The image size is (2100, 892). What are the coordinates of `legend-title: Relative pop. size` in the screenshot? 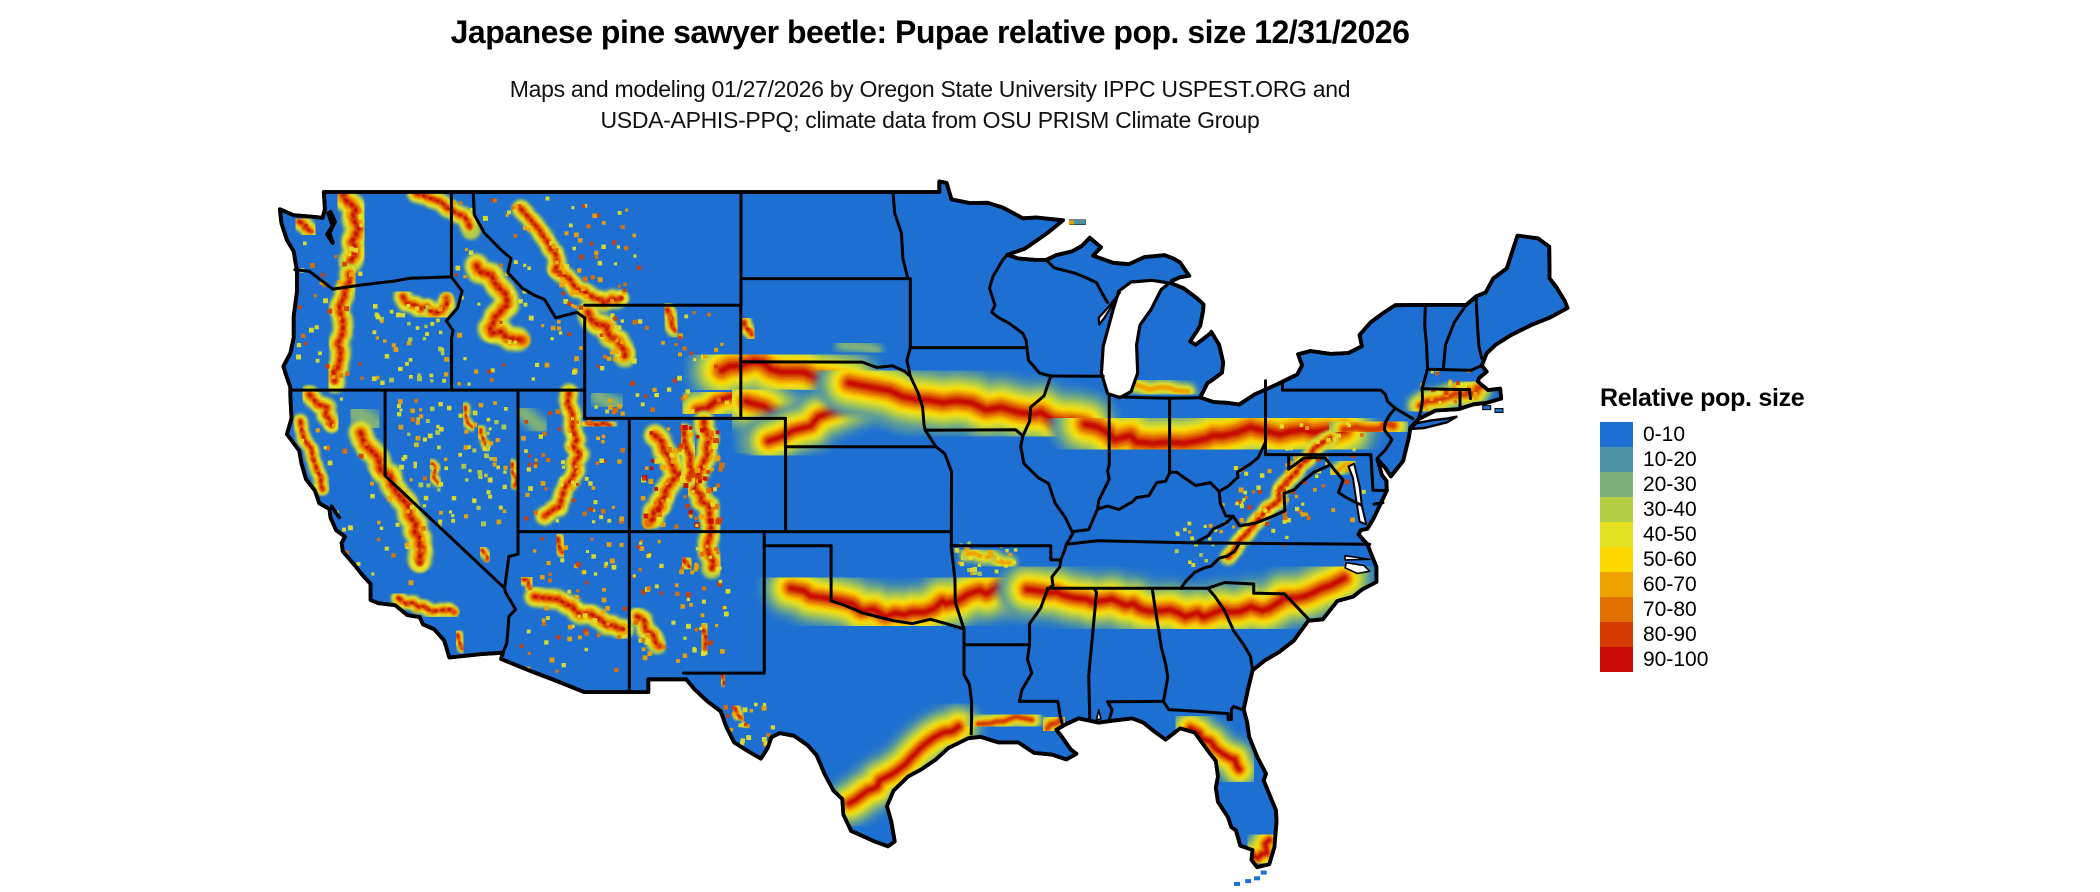 It's located at (1702, 398).